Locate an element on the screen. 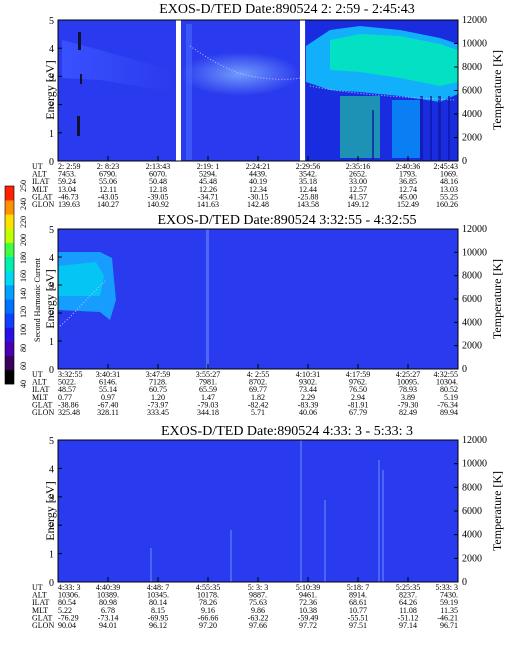  ephemeris-value: 96.12 is located at coordinates (158, 625).